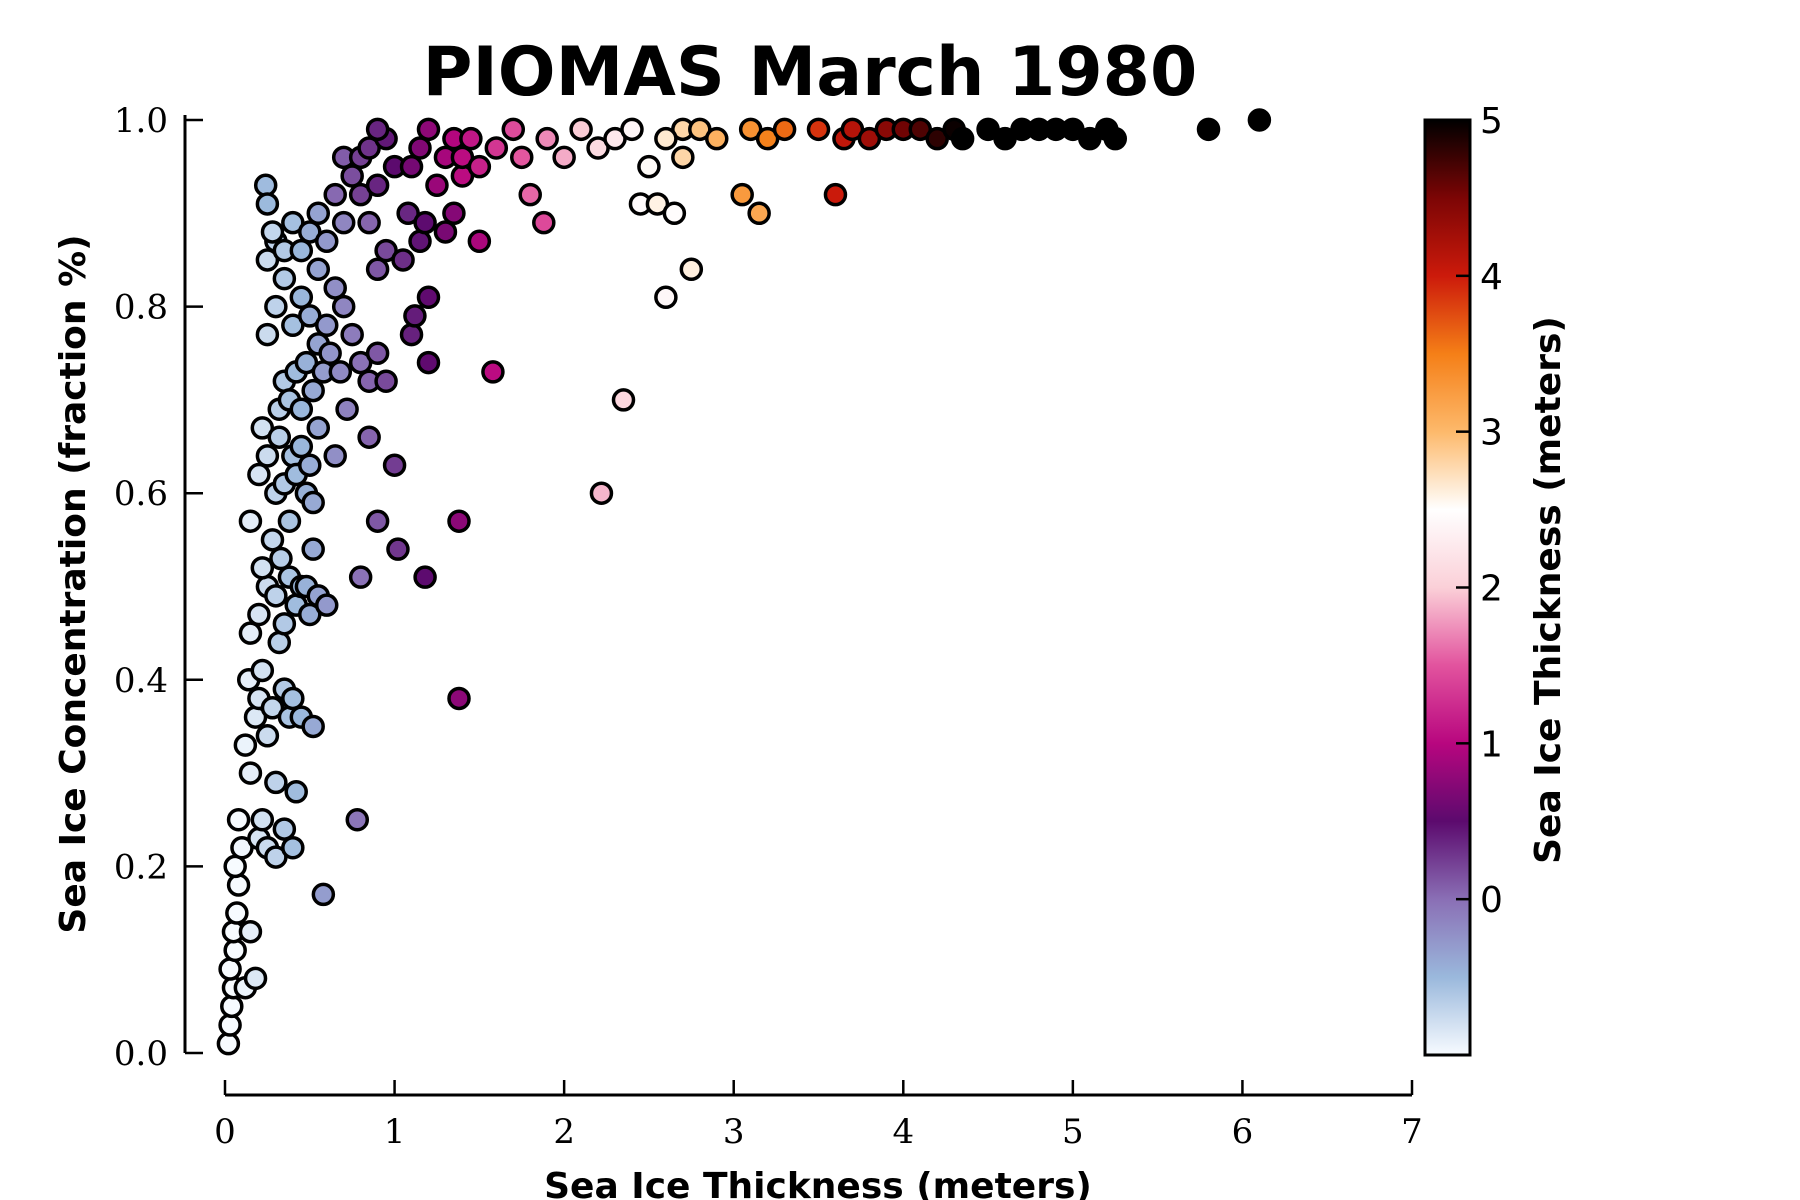 The width and height of the screenshot is (1800, 1200). What do you see at coordinates (225, 1132) in the screenshot?
I see `x-tick-label: 0` at bounding box center [225, 1132].